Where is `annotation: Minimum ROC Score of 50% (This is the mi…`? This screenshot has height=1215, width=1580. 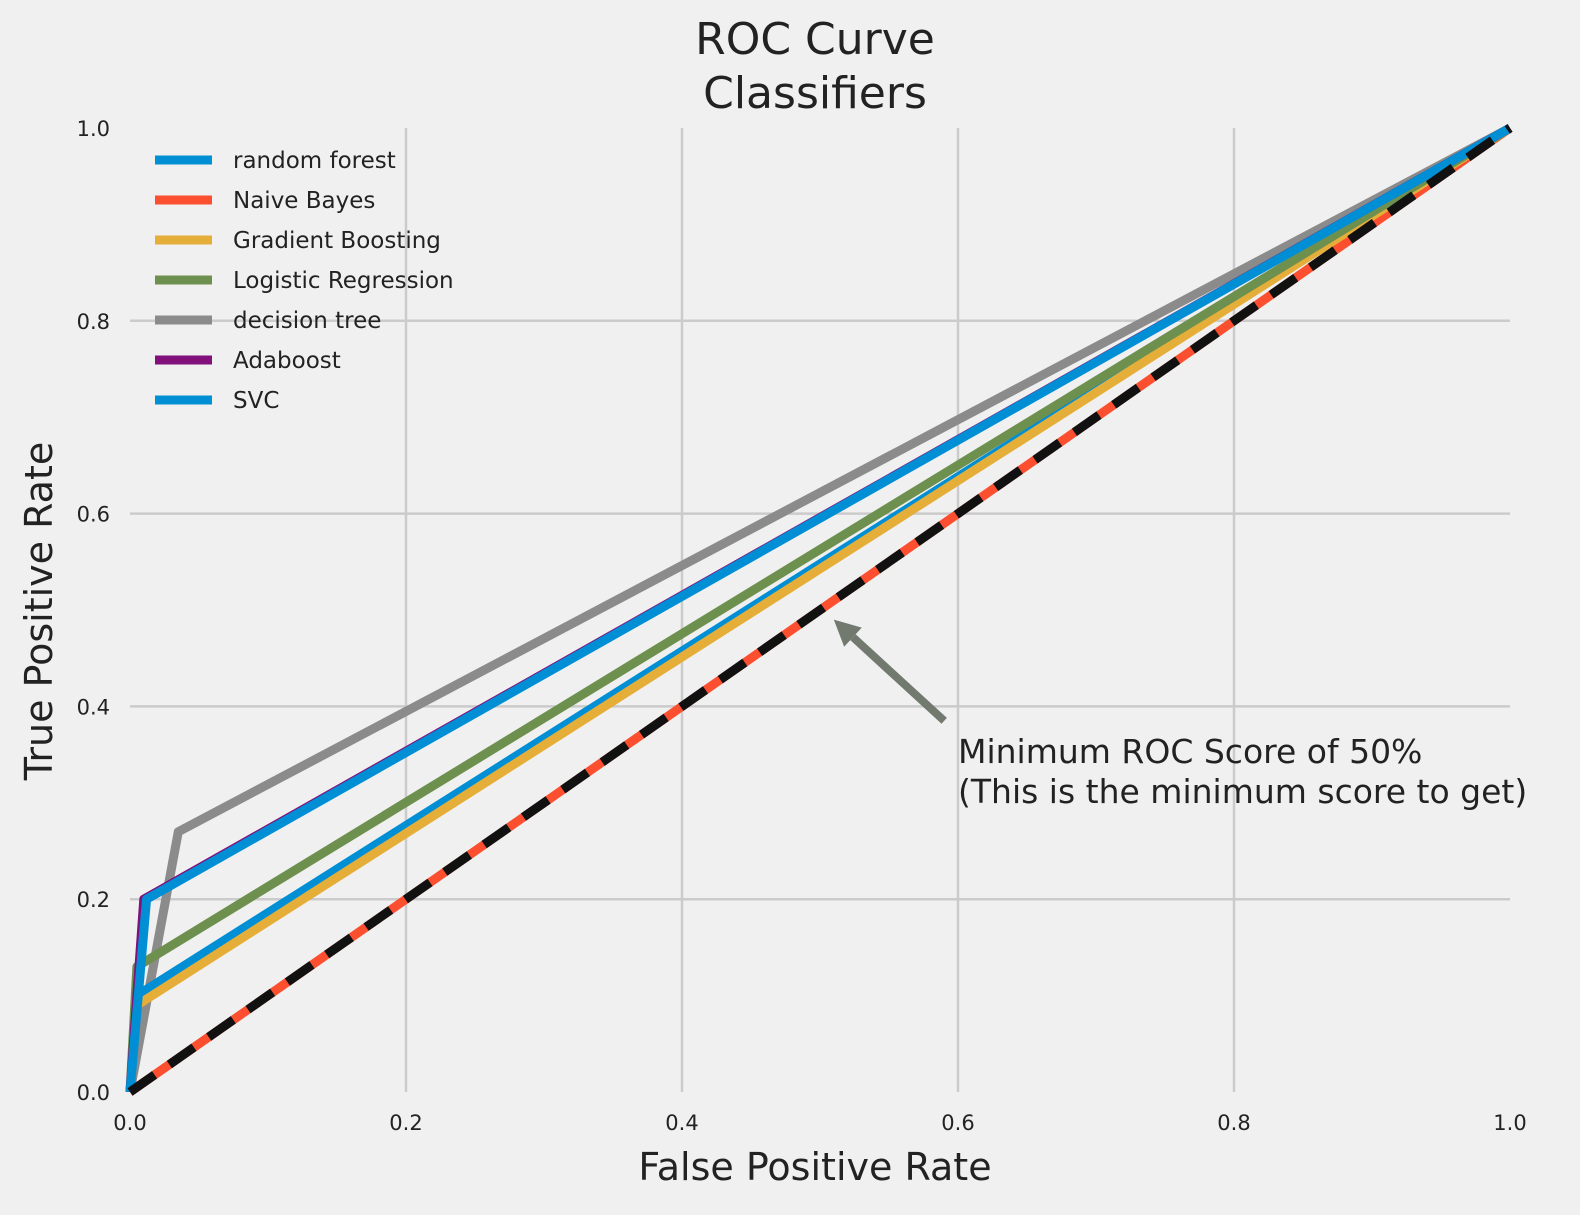
annotation: Minimum ROC Score of 50% (This is the mi… is located at coordinates (1180, 715).